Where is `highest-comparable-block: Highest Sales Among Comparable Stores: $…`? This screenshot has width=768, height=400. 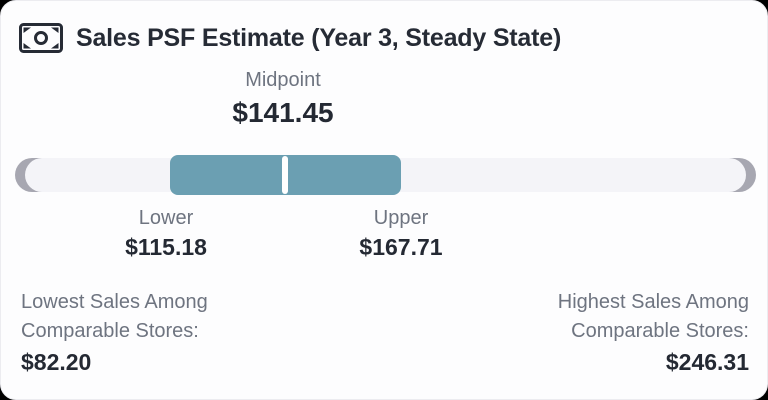 highest-comparable-block: Highest Sales Among Comparable Stores: $… is located at coordinates (653, 332).